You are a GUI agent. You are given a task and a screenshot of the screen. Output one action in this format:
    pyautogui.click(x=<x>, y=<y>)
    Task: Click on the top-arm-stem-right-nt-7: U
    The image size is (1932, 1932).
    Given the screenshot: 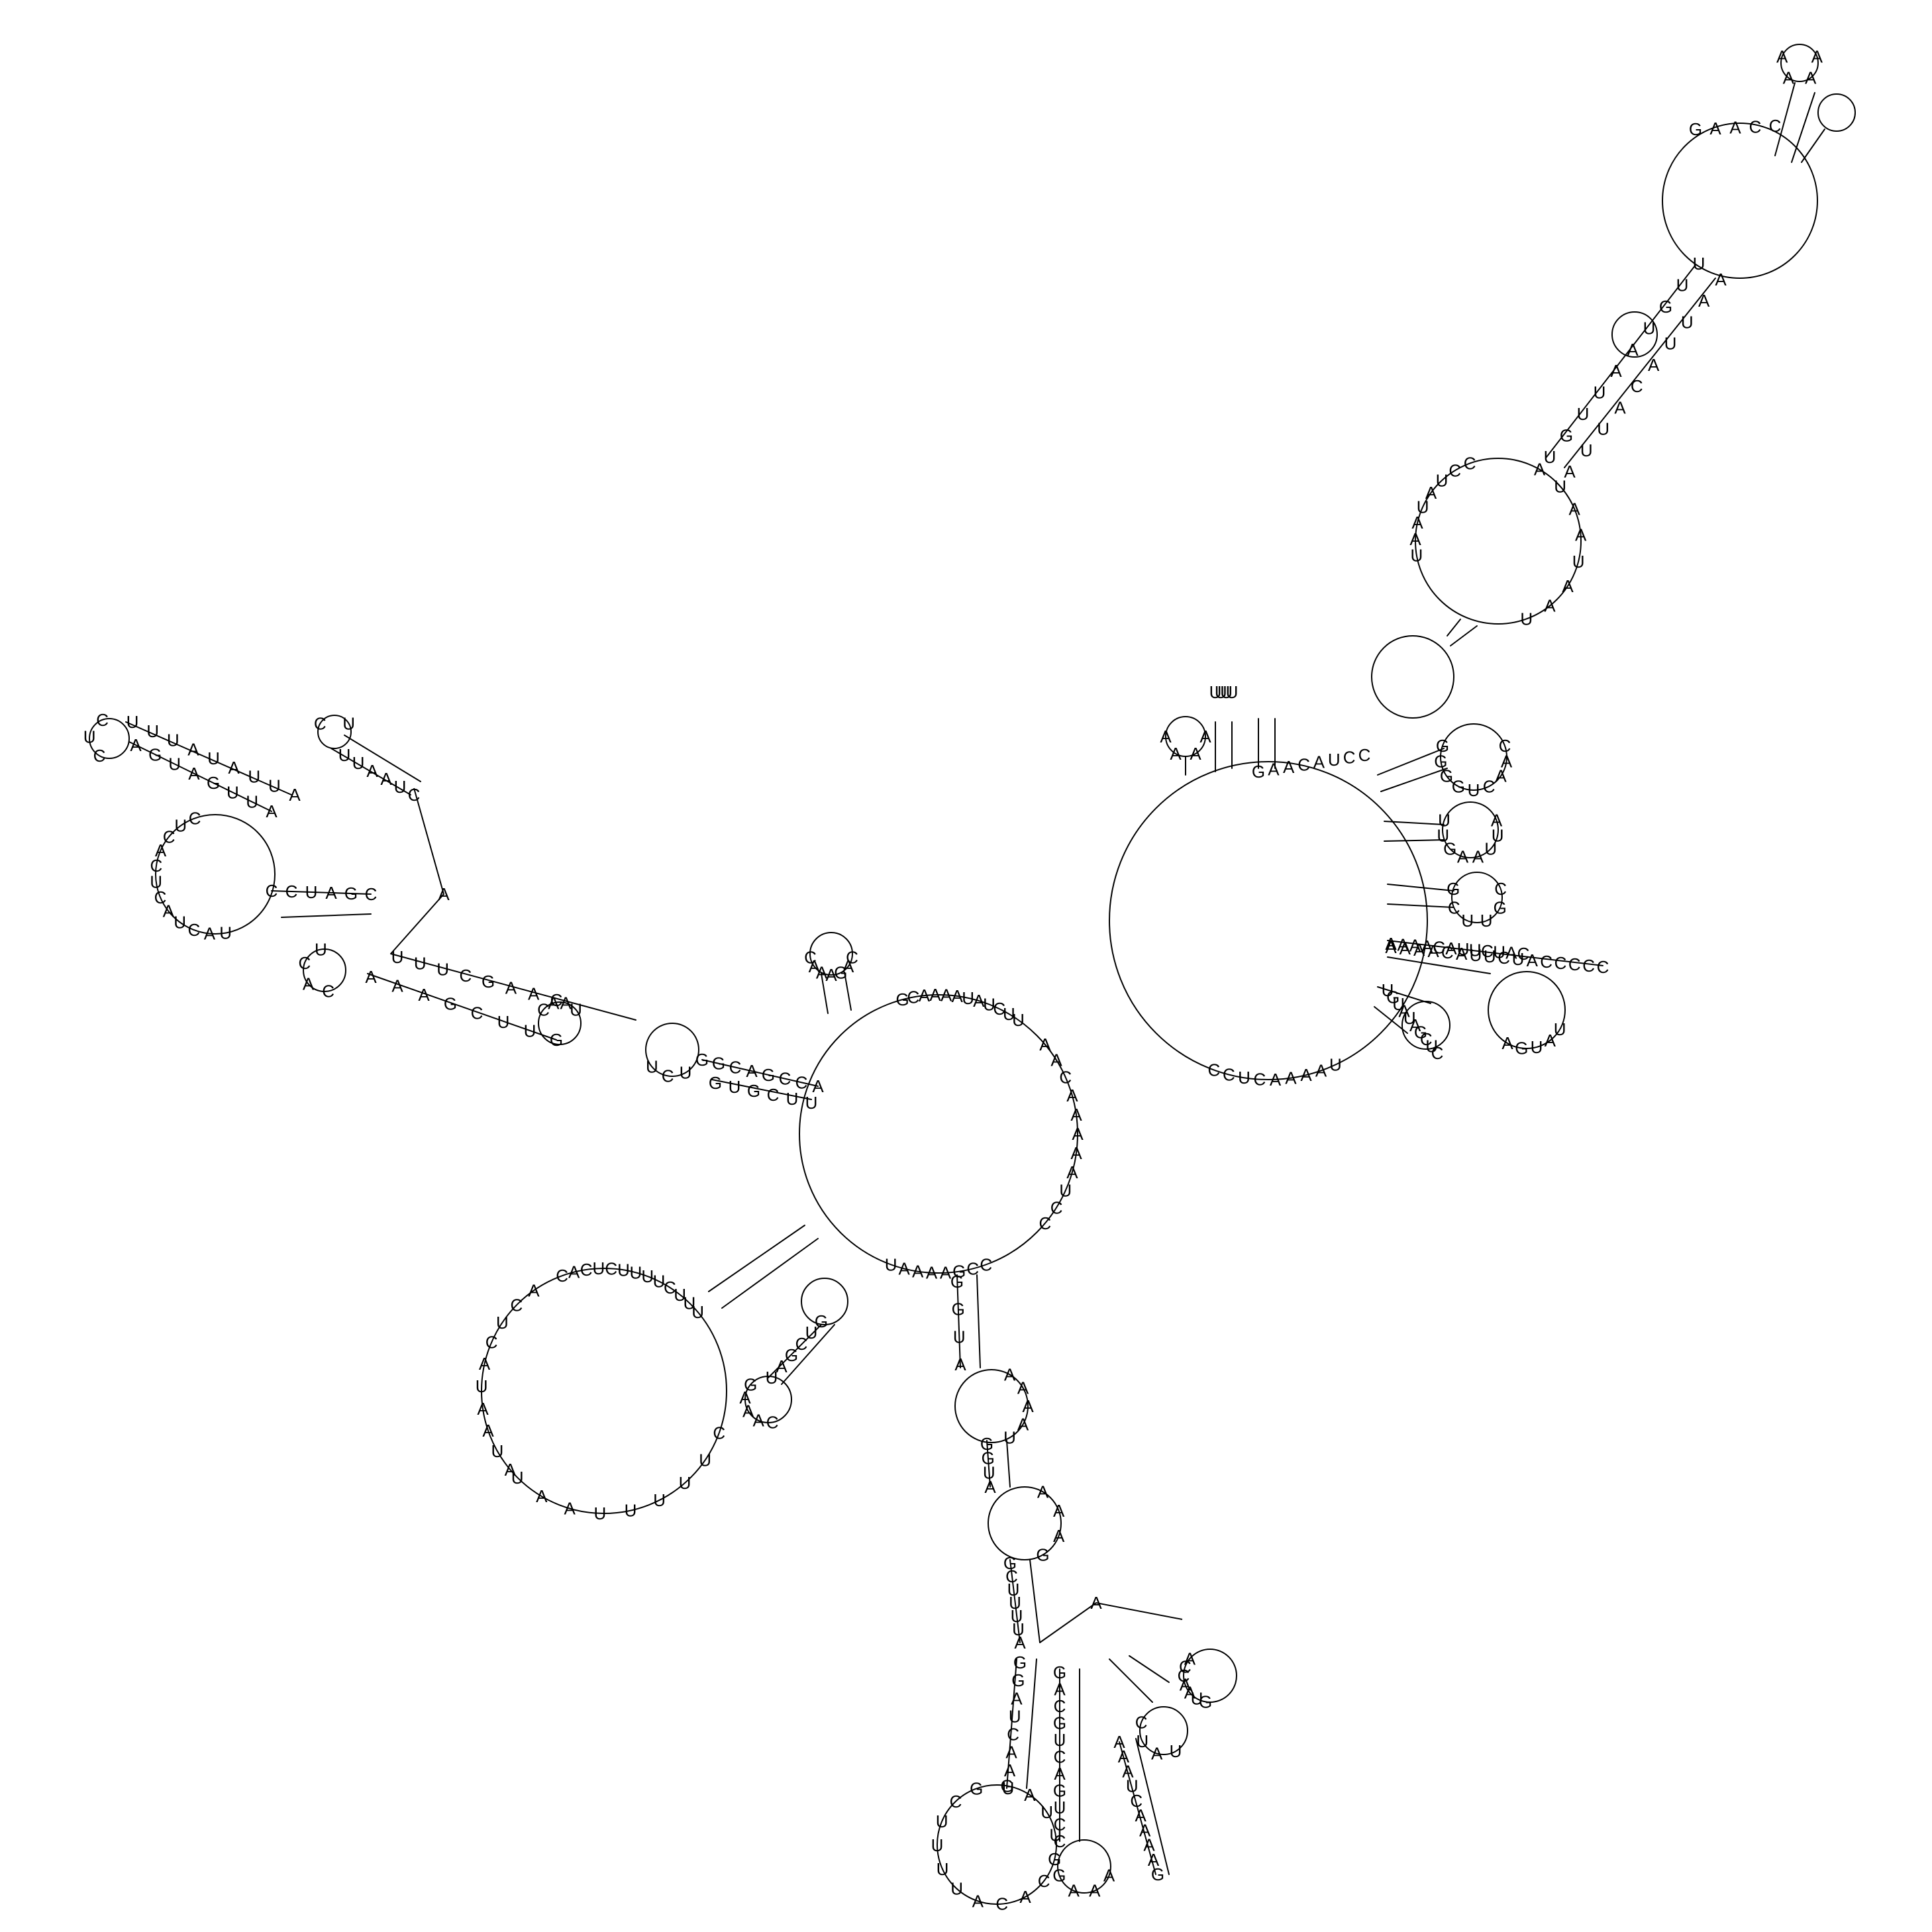 What is the action you would take?
    pyautogui.click(x=1687, y=322)
    